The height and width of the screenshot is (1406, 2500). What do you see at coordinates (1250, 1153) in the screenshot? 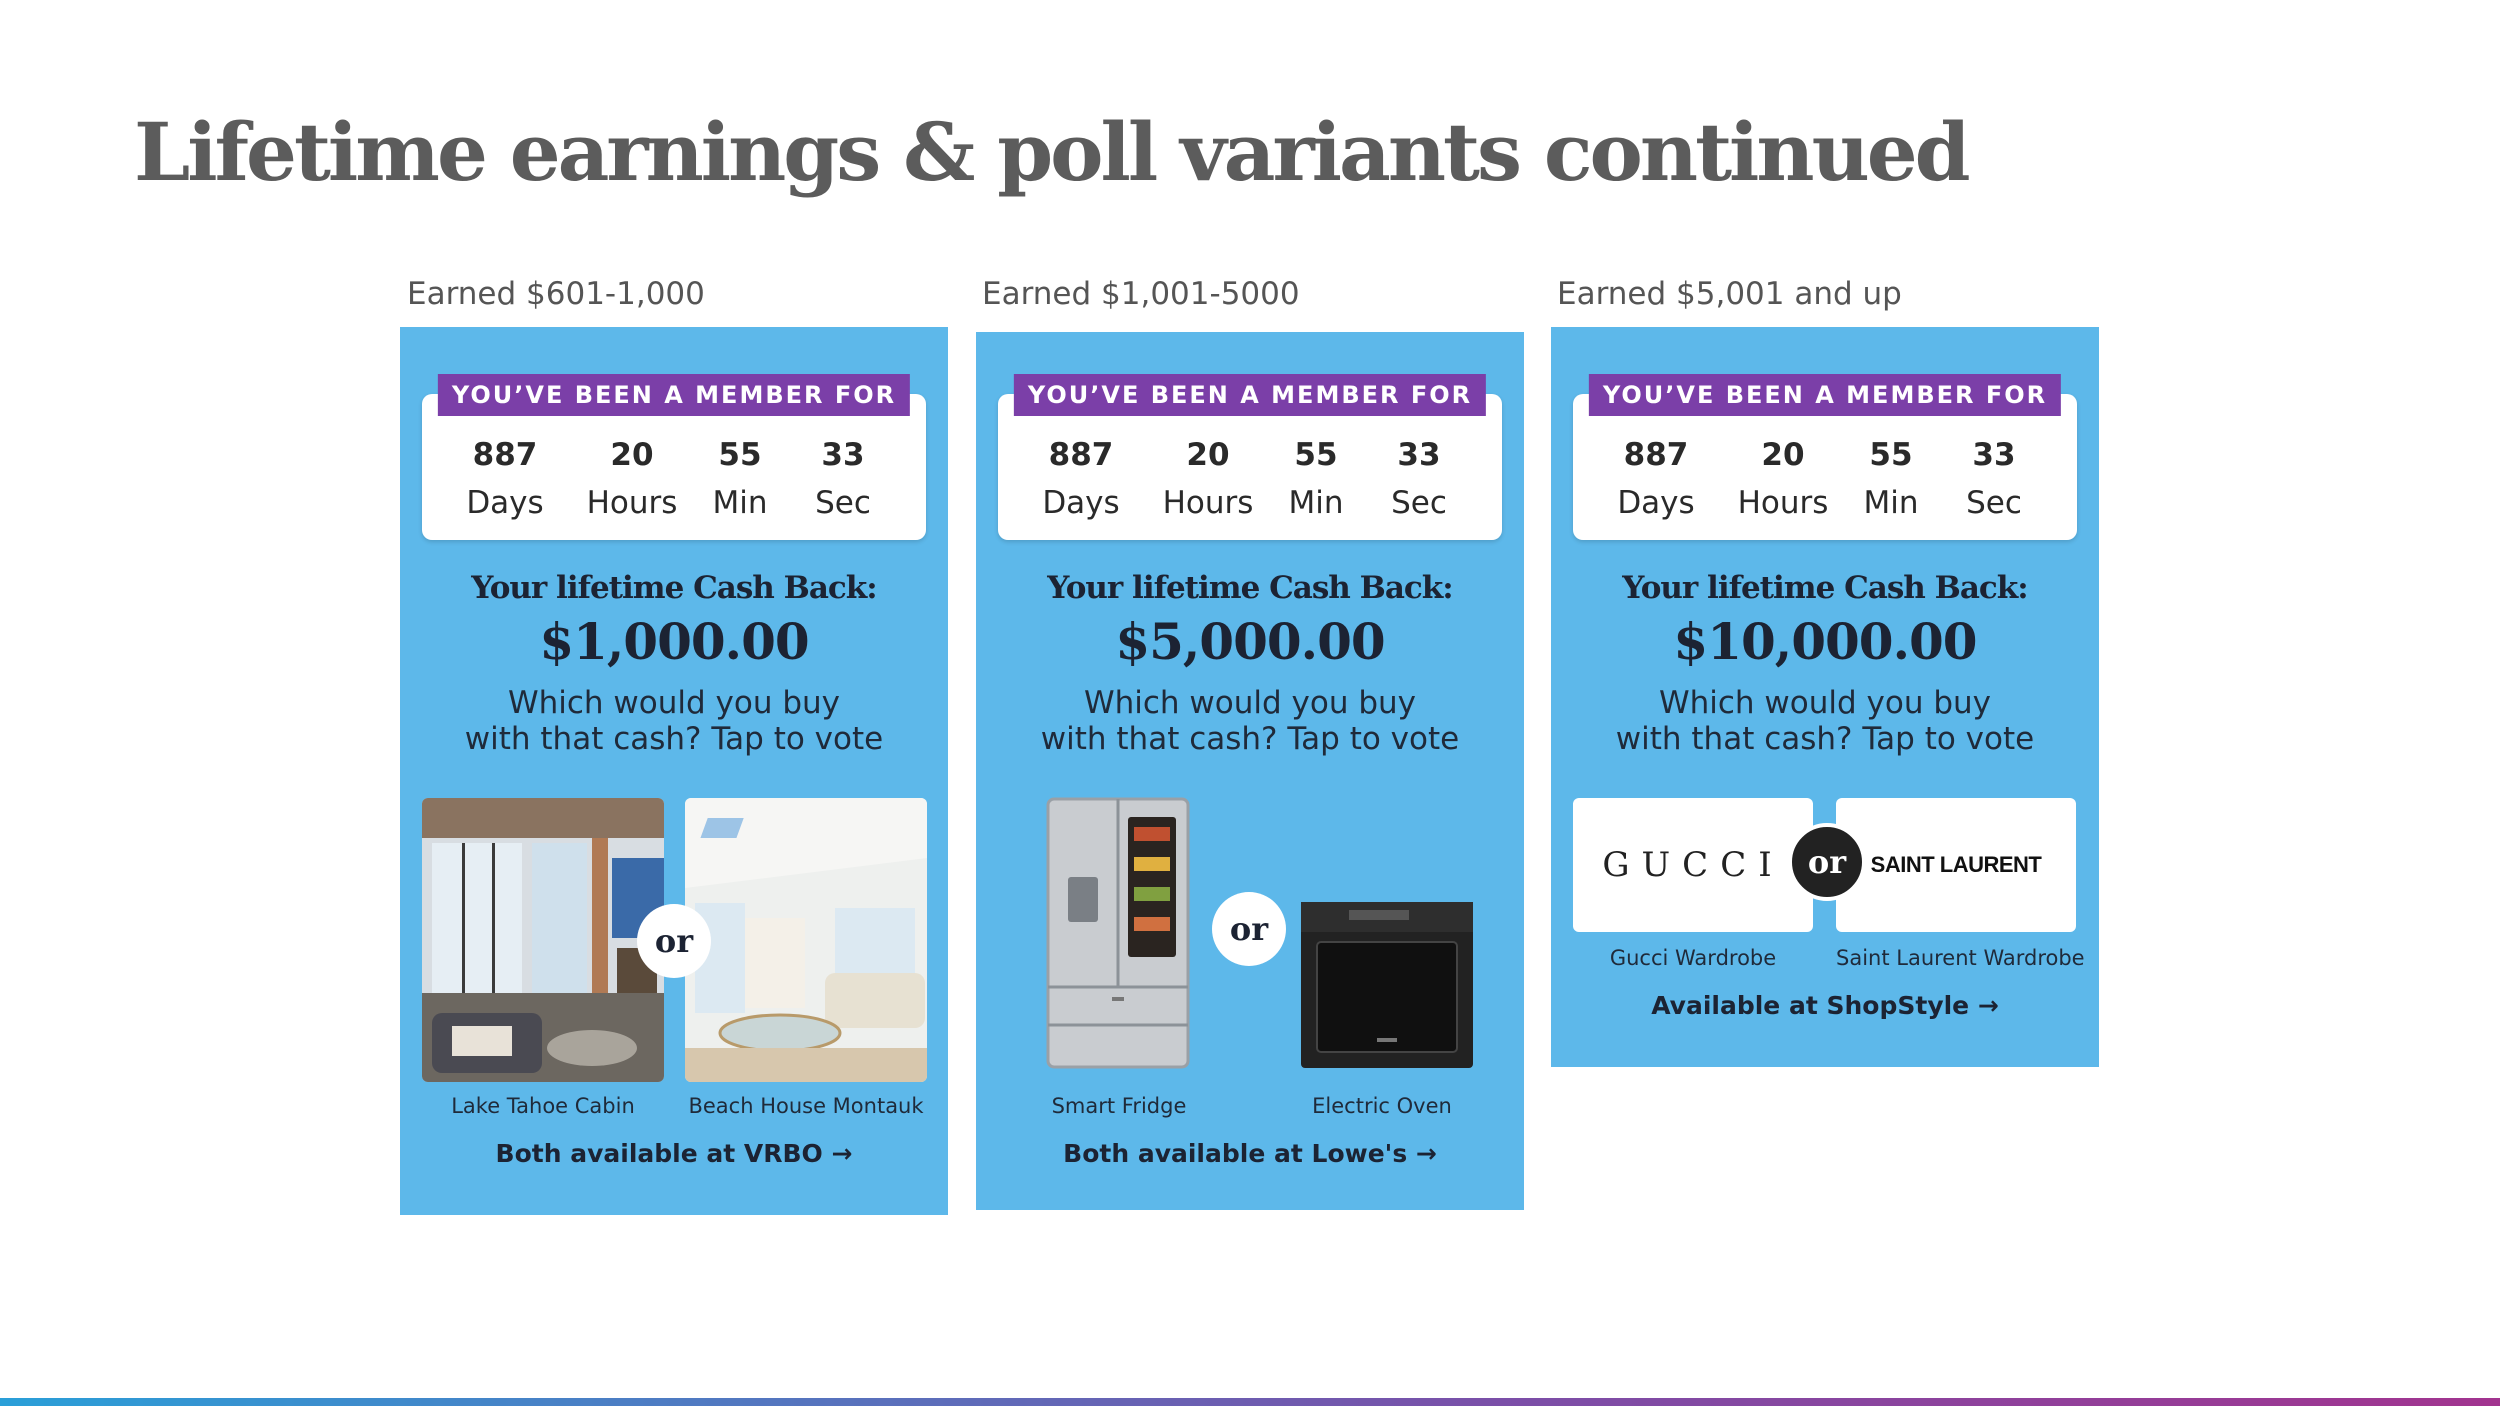
I see `lowes-link: Both available at Lowe's →` at bounding box center [1250, 1153].